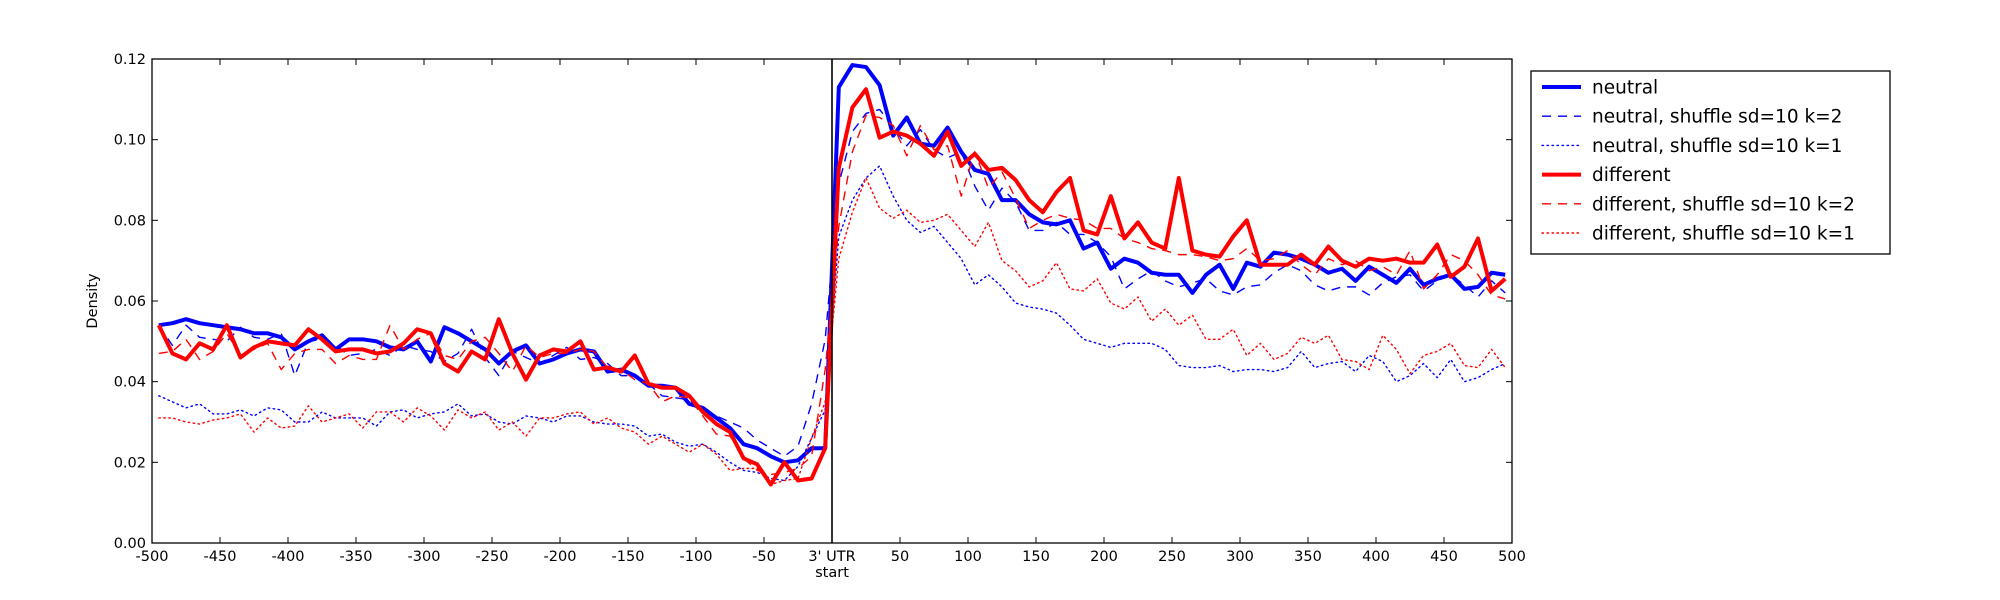 This screenshot has height=600, width=2000. What do you see at coordinates (560, 557) in the screenshot?
I see `x-tick-label: -200` at bounding box center [560, 557].